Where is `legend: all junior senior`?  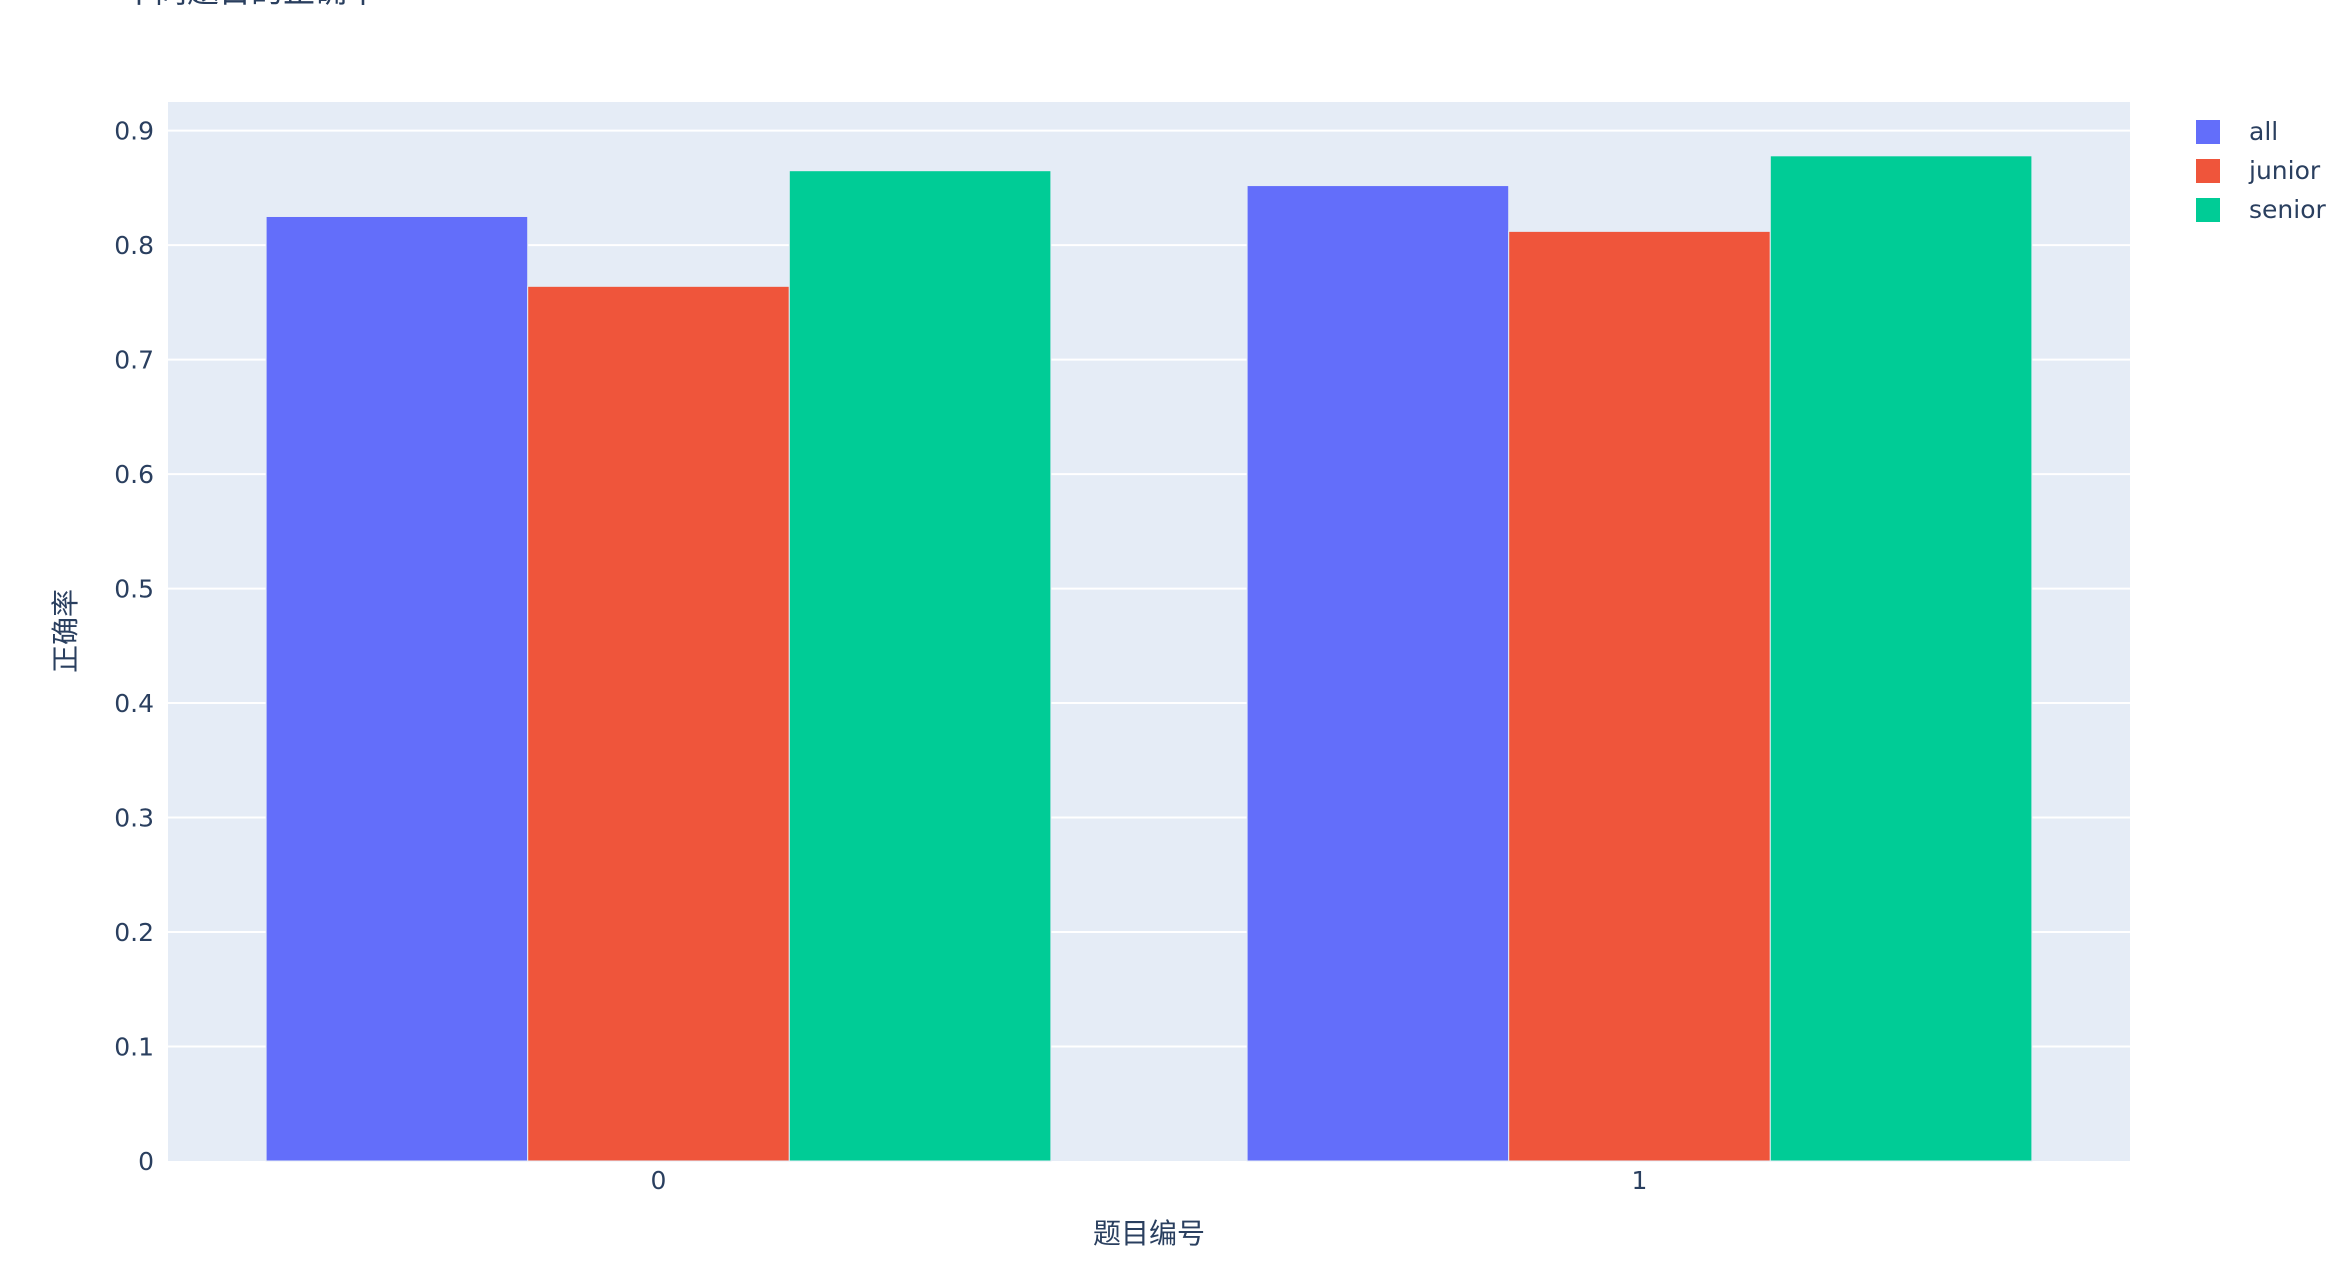 legend: all junior senior is located at coordinates (2261, 170).